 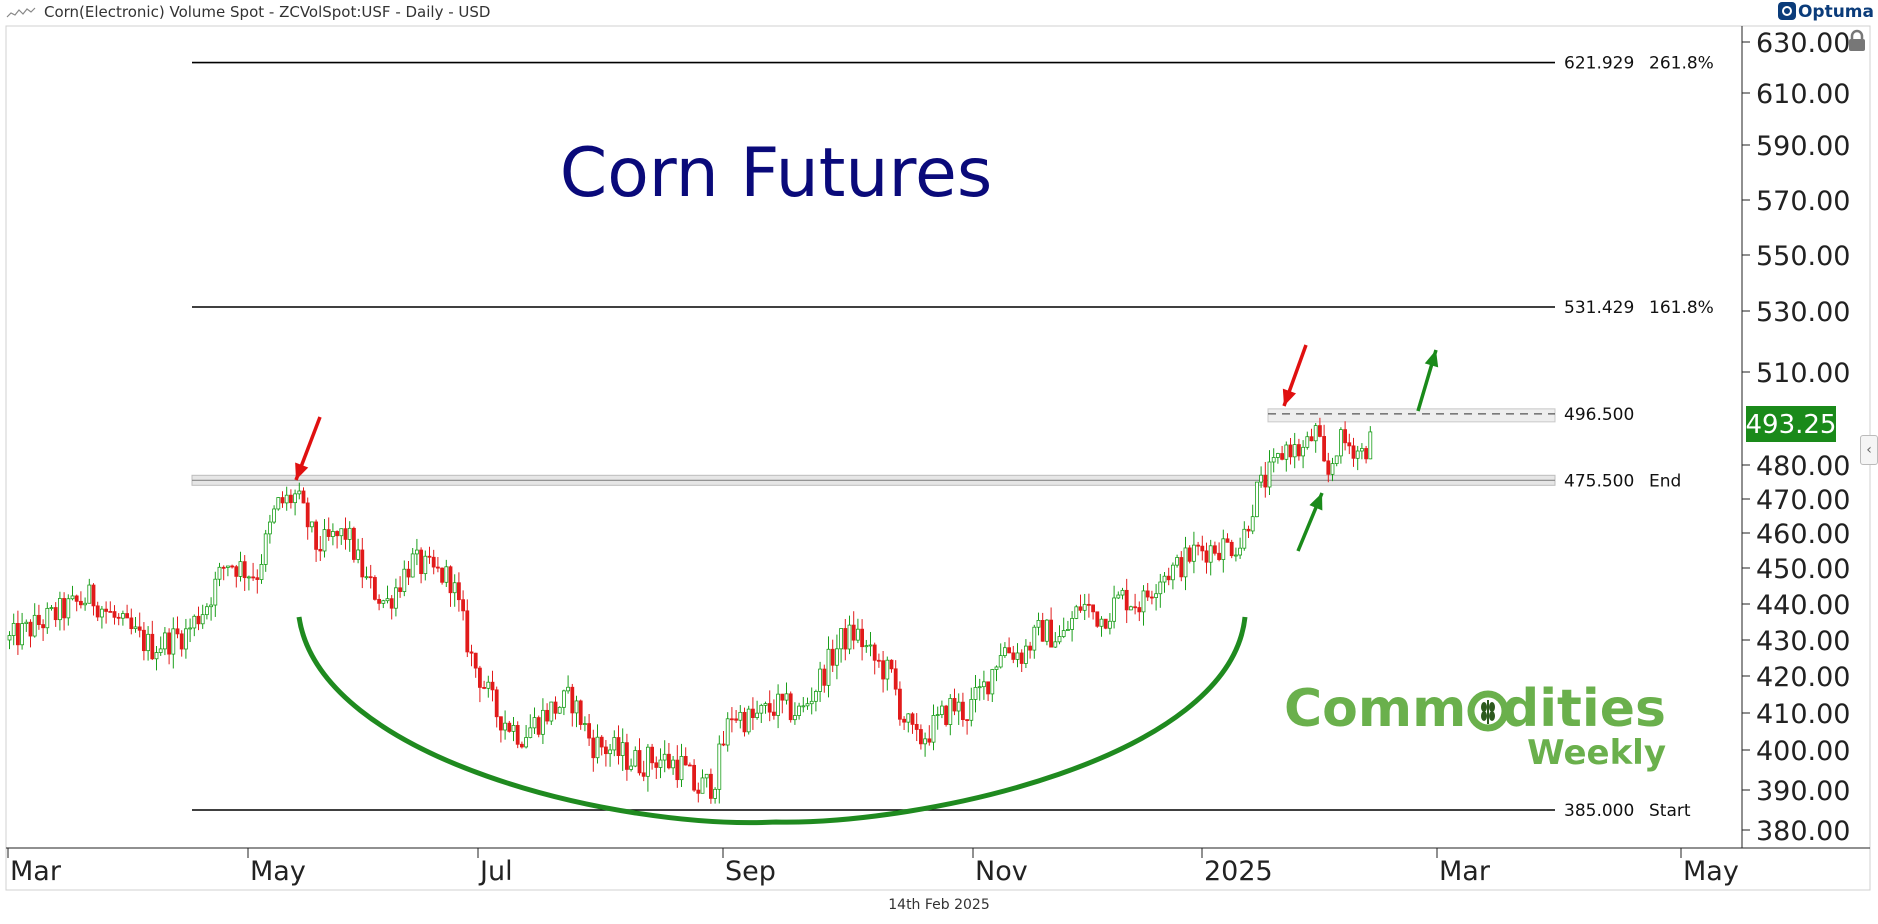 What do you see at coordinates (1857, 41) in the screenshot?
I see `lock-icon` at bounding box center [1857, 41].